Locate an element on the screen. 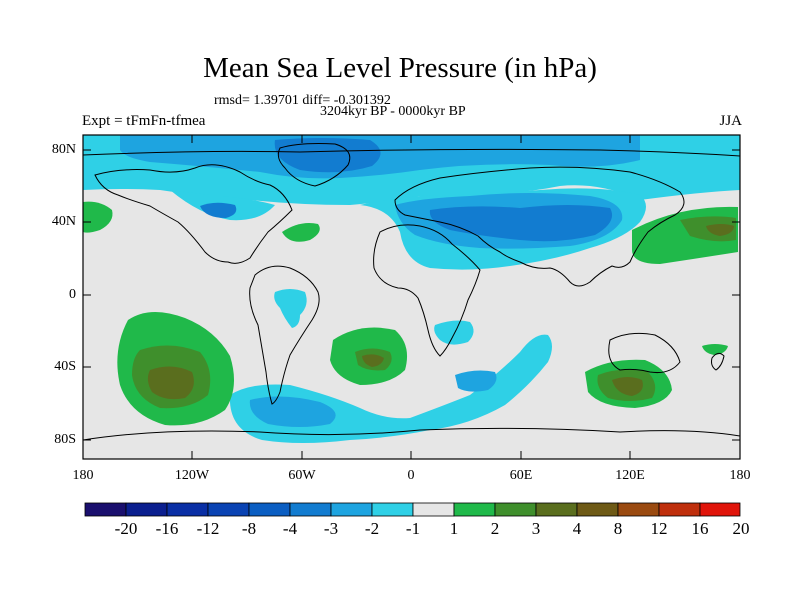 The width and height of the screenshot is (800, 600). australia-coast is located at coordinates (644, 352).